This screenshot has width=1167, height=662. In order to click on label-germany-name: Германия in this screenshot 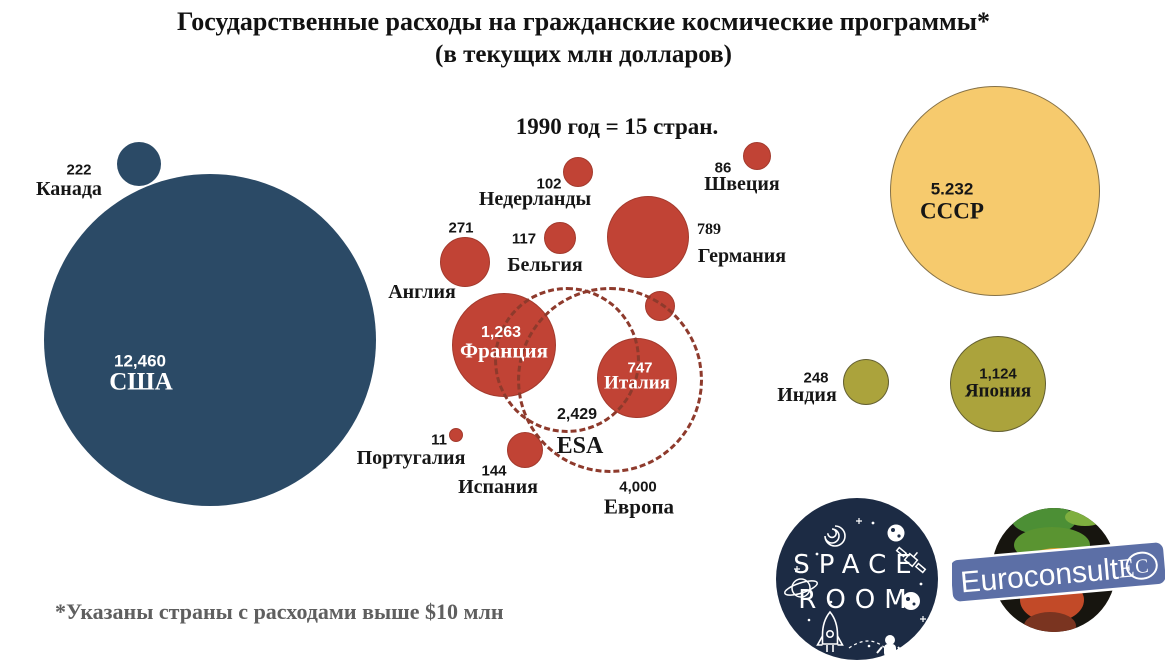, I will do `click(742, 256)`.